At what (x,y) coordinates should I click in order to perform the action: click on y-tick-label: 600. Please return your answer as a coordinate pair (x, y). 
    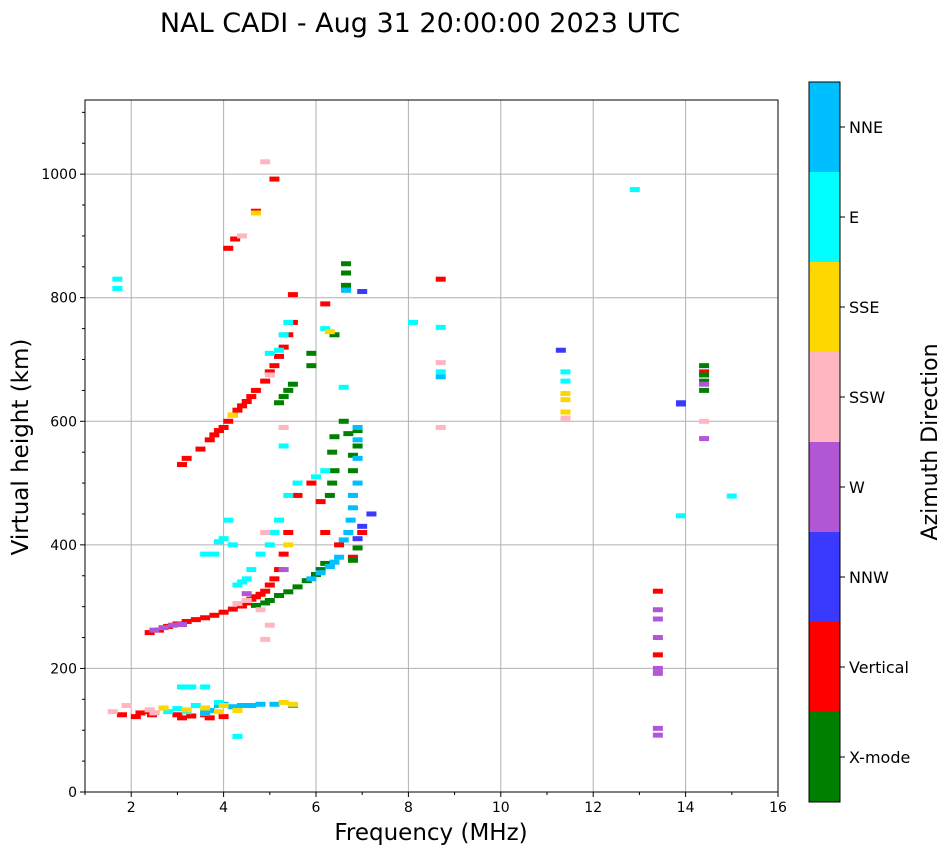
    Looking at the image, I should click on (63, 422).